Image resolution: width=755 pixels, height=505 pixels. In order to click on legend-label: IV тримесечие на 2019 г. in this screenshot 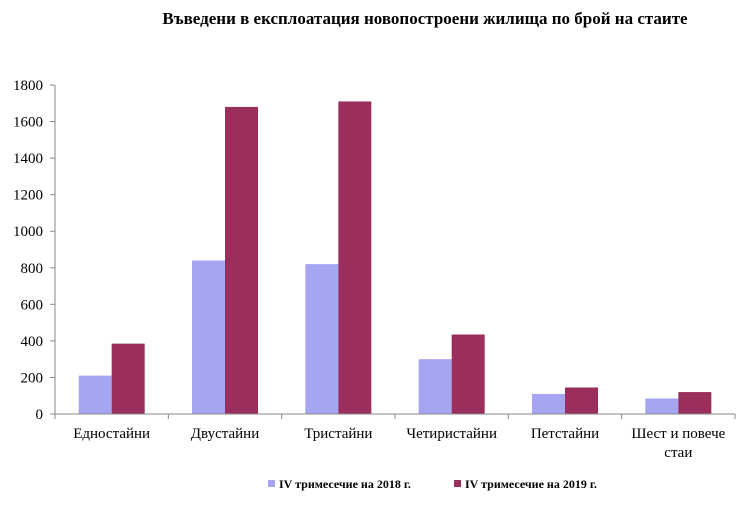, I will do `click(531, 484)`.